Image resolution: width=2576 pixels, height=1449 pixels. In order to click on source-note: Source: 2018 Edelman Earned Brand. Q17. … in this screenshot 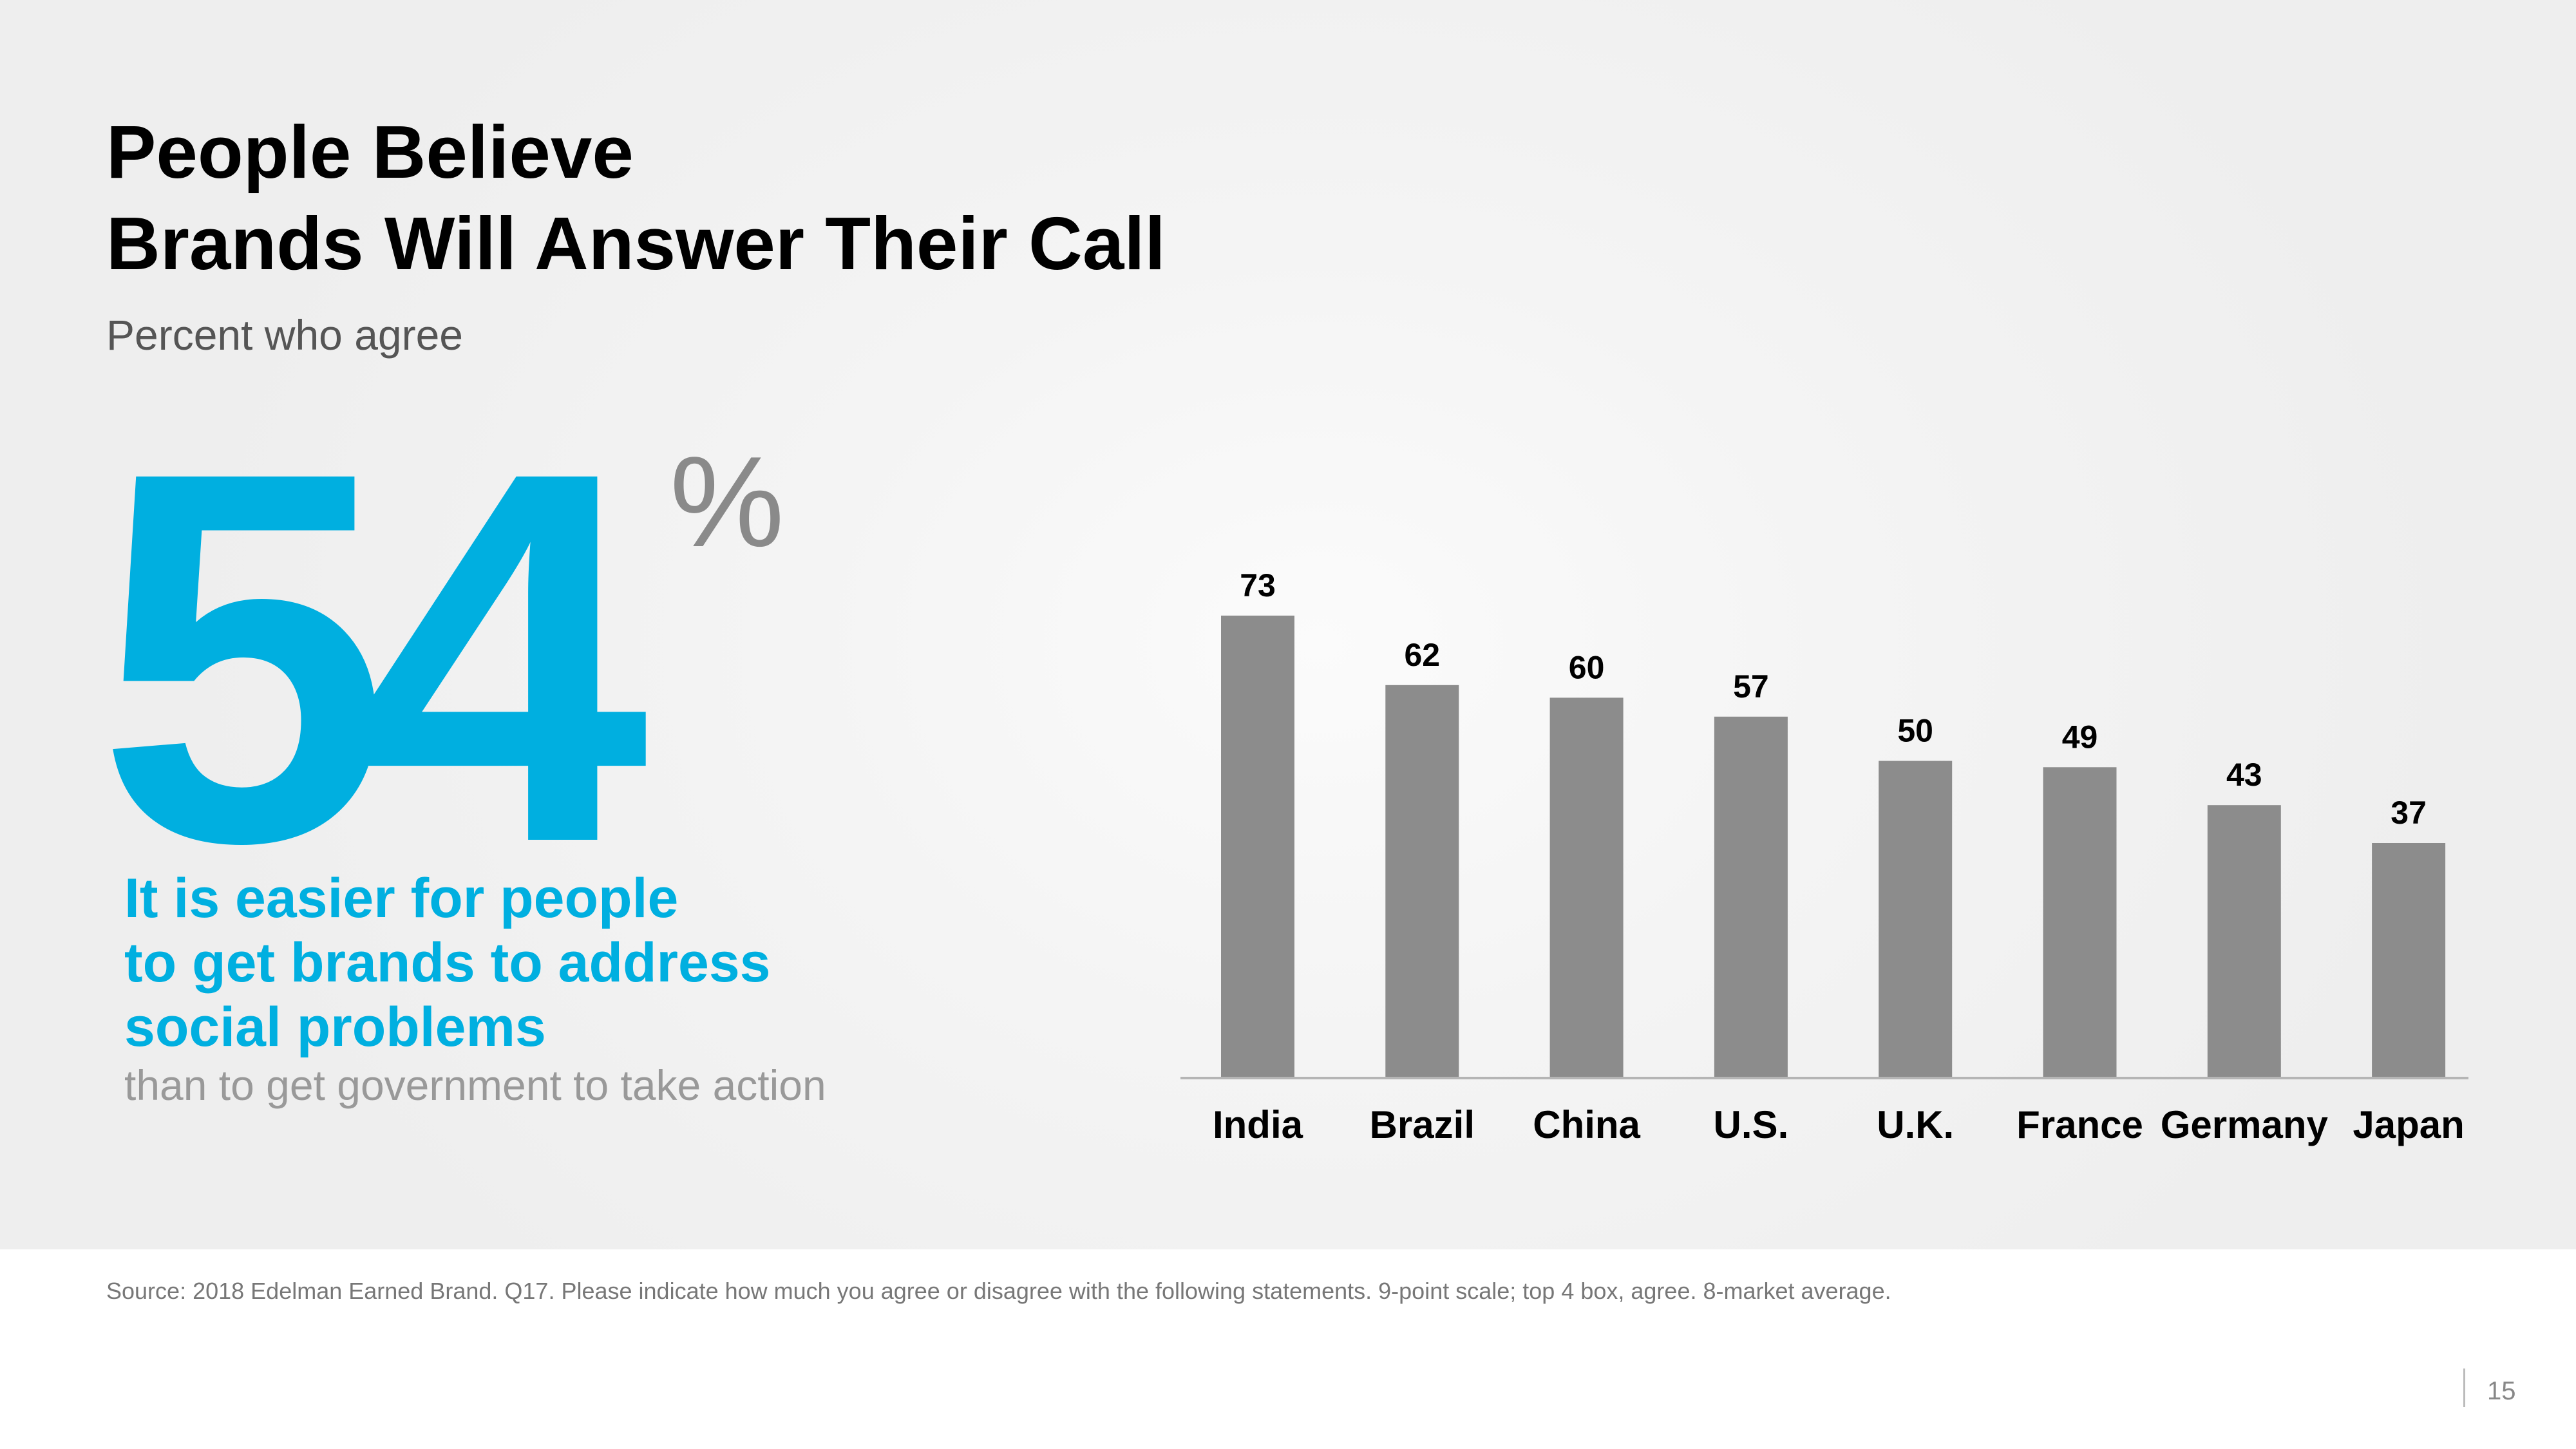, I will do `click(999, 1291)`.